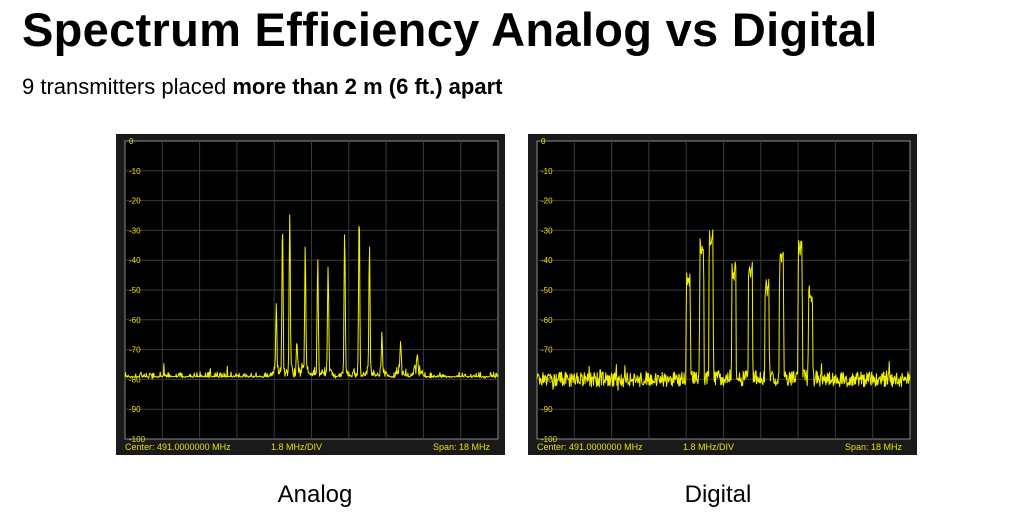 The width and height of the screenshot is (1023, 529). What do you see at coordinates (718, 494) in the screenshot?
I see `digital-caption: Digital` at bounding box center [718, 494].